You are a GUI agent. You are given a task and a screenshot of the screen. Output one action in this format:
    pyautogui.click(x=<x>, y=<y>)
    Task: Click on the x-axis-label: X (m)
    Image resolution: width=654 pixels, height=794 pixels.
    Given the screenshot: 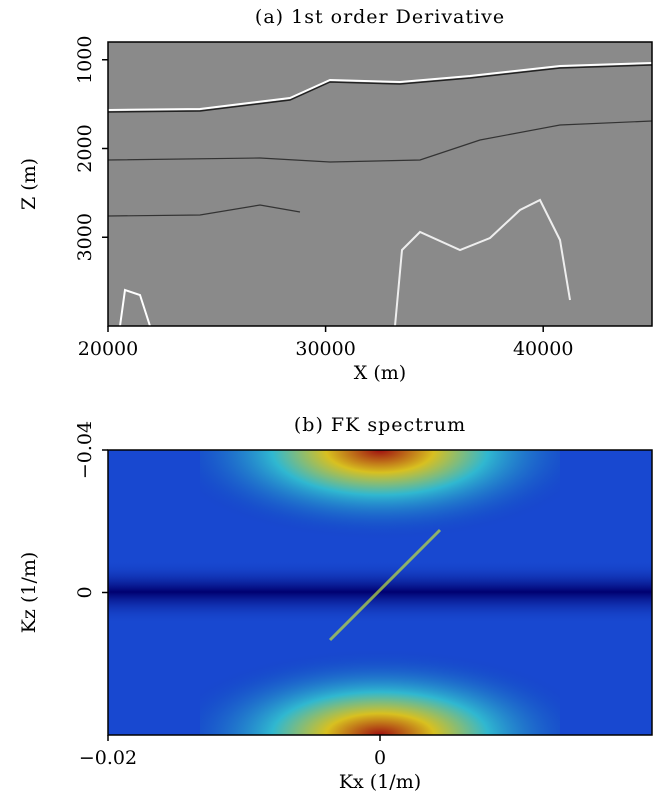 What is the action you would take?
    pyautogui.click(x=380, y=373)
    